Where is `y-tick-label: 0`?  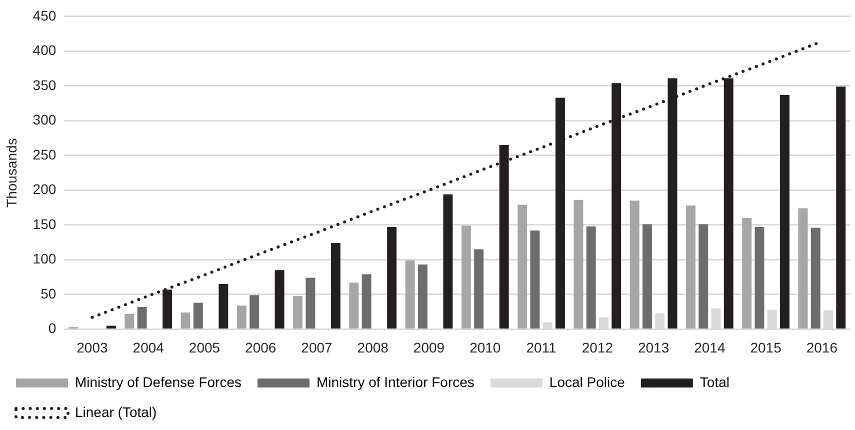 y-tick-label: 0 is located at coordinates (52, 328).